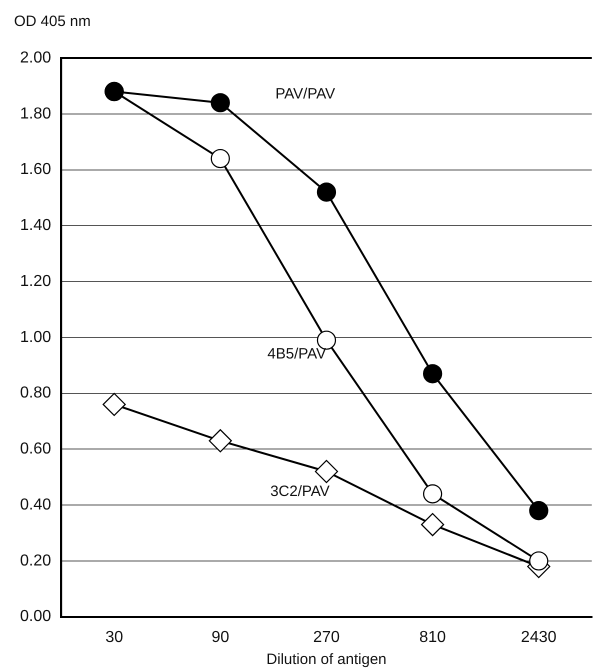 This screenshot has height=672, width=604. I want to click on text: PAV/PAV, so click(305, 93).